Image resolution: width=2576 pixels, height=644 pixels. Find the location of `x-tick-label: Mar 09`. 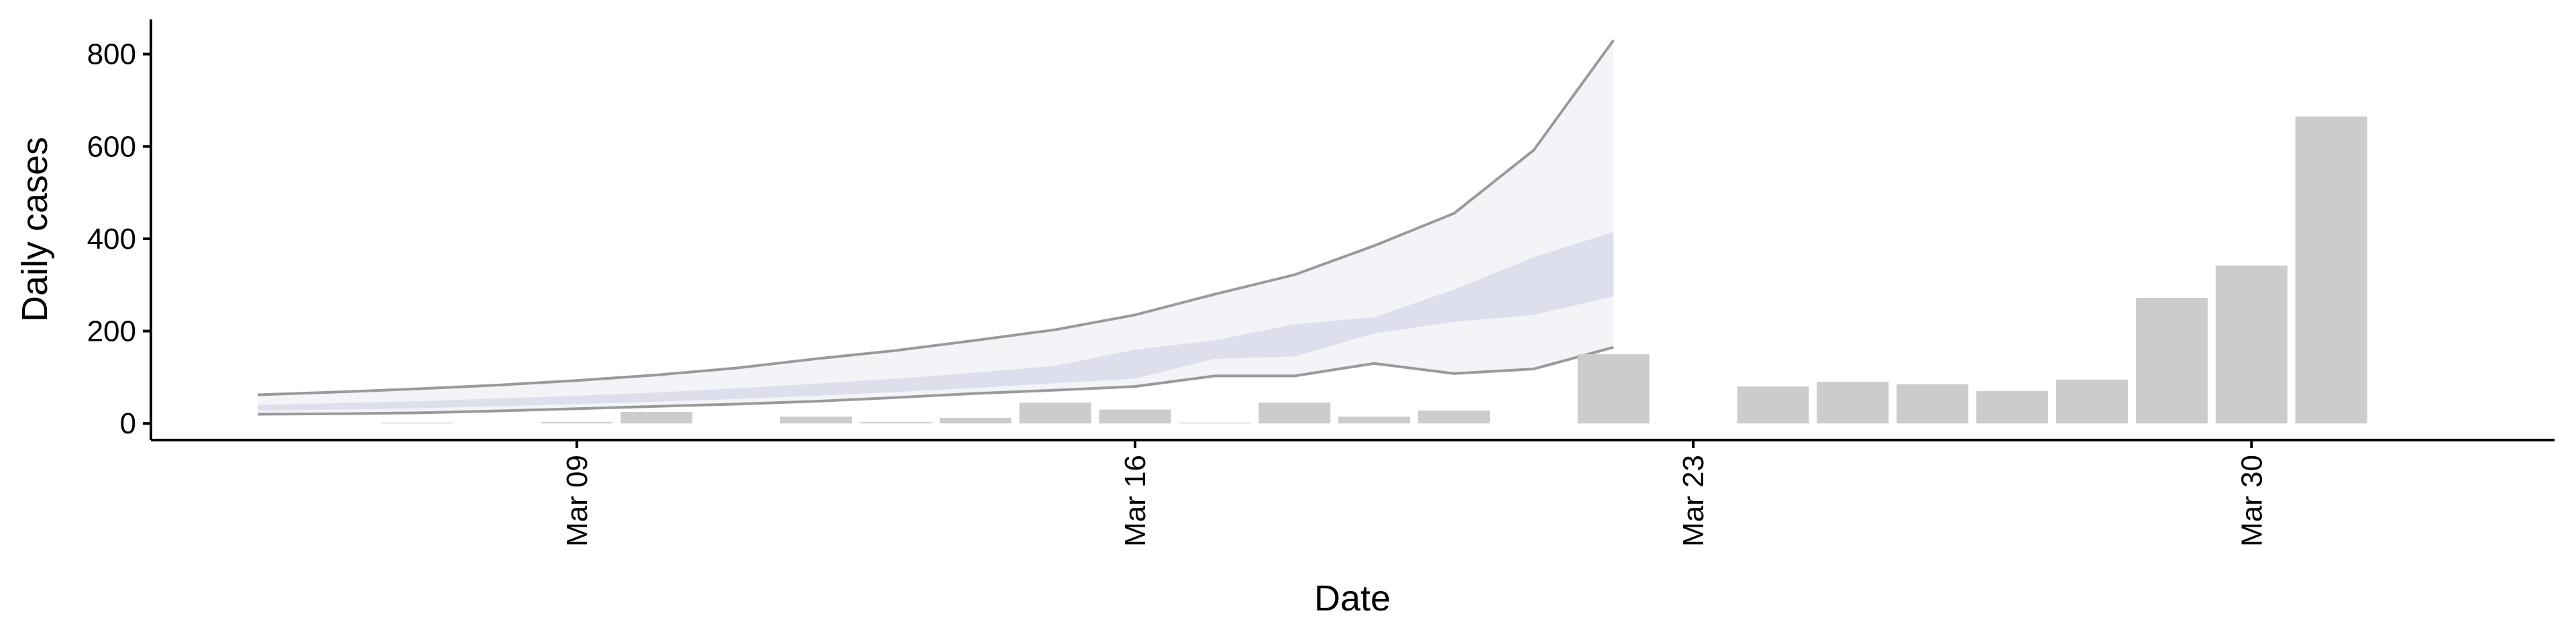

x-tick-label: Mar 09 is located at coordinates (577, 501).